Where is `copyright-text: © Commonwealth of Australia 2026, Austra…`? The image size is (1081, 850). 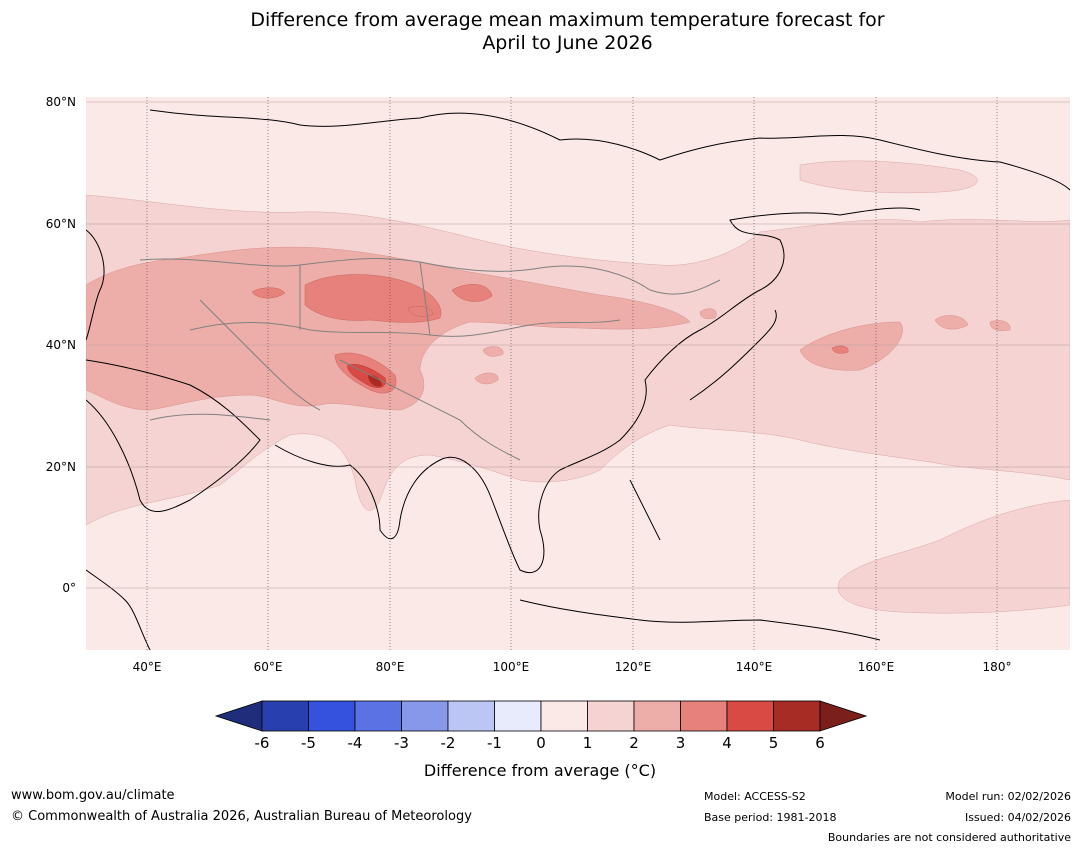 copyright-text: © Commonwealth of Australia 2026, Austra… is located at coordinates (241, 816).